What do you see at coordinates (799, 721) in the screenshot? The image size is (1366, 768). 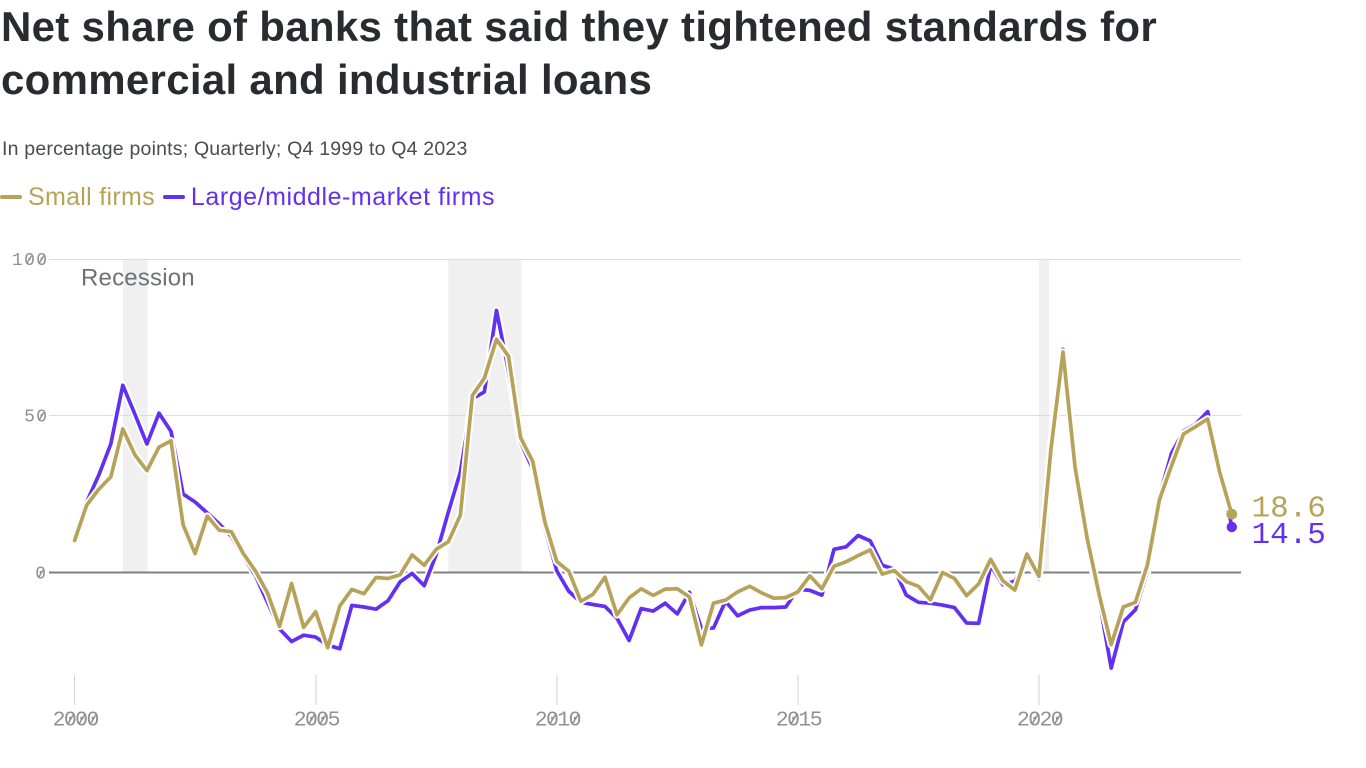 I see `svg-text: 2015` at bounding box center [799, 721].